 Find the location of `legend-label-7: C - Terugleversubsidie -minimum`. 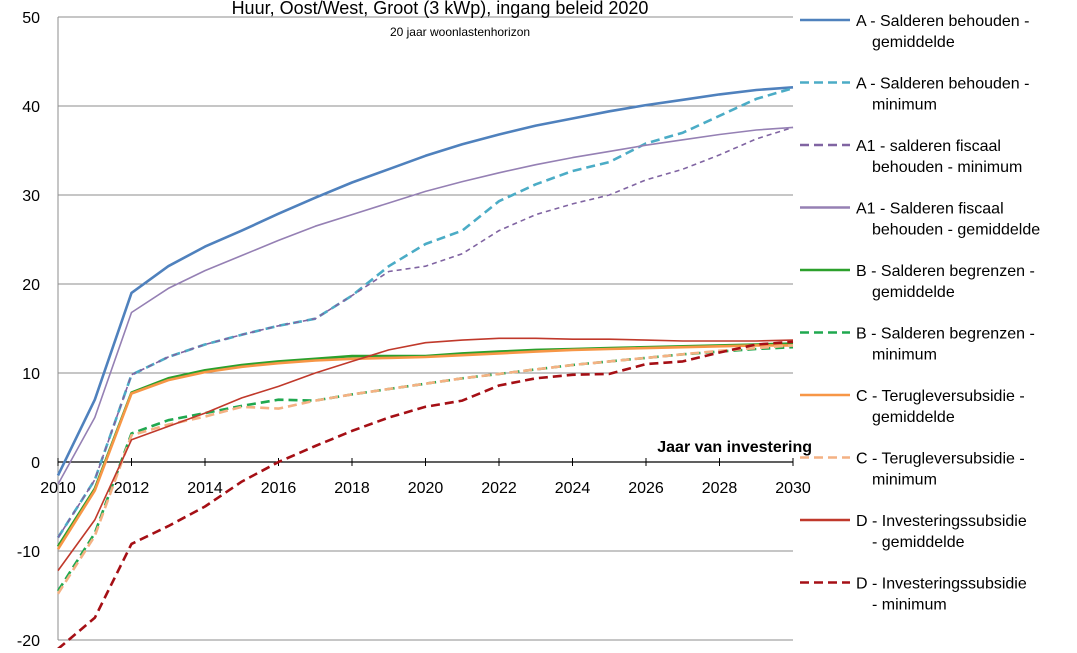

legend-label-7: C - Terugleversubsidie -minimum is located at coordinates (940, 470).